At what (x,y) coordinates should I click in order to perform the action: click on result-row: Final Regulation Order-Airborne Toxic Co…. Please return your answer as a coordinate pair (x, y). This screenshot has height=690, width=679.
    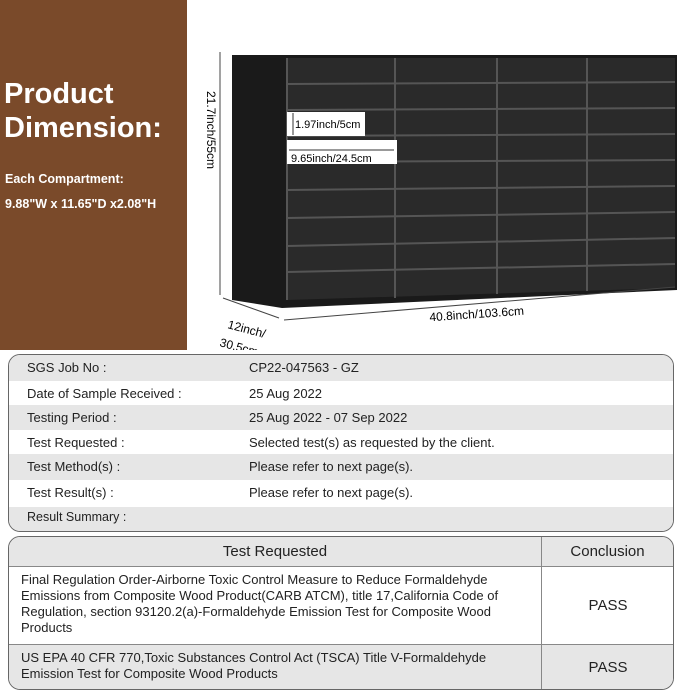
    Looking at the image, I should click on (341, 605).